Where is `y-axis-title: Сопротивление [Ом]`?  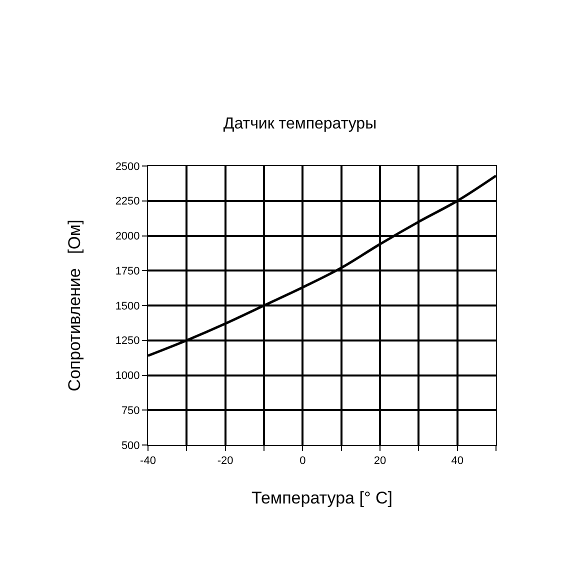
y-axis-title: Сопротивление [Ом] is located at coordinates (74, 306).